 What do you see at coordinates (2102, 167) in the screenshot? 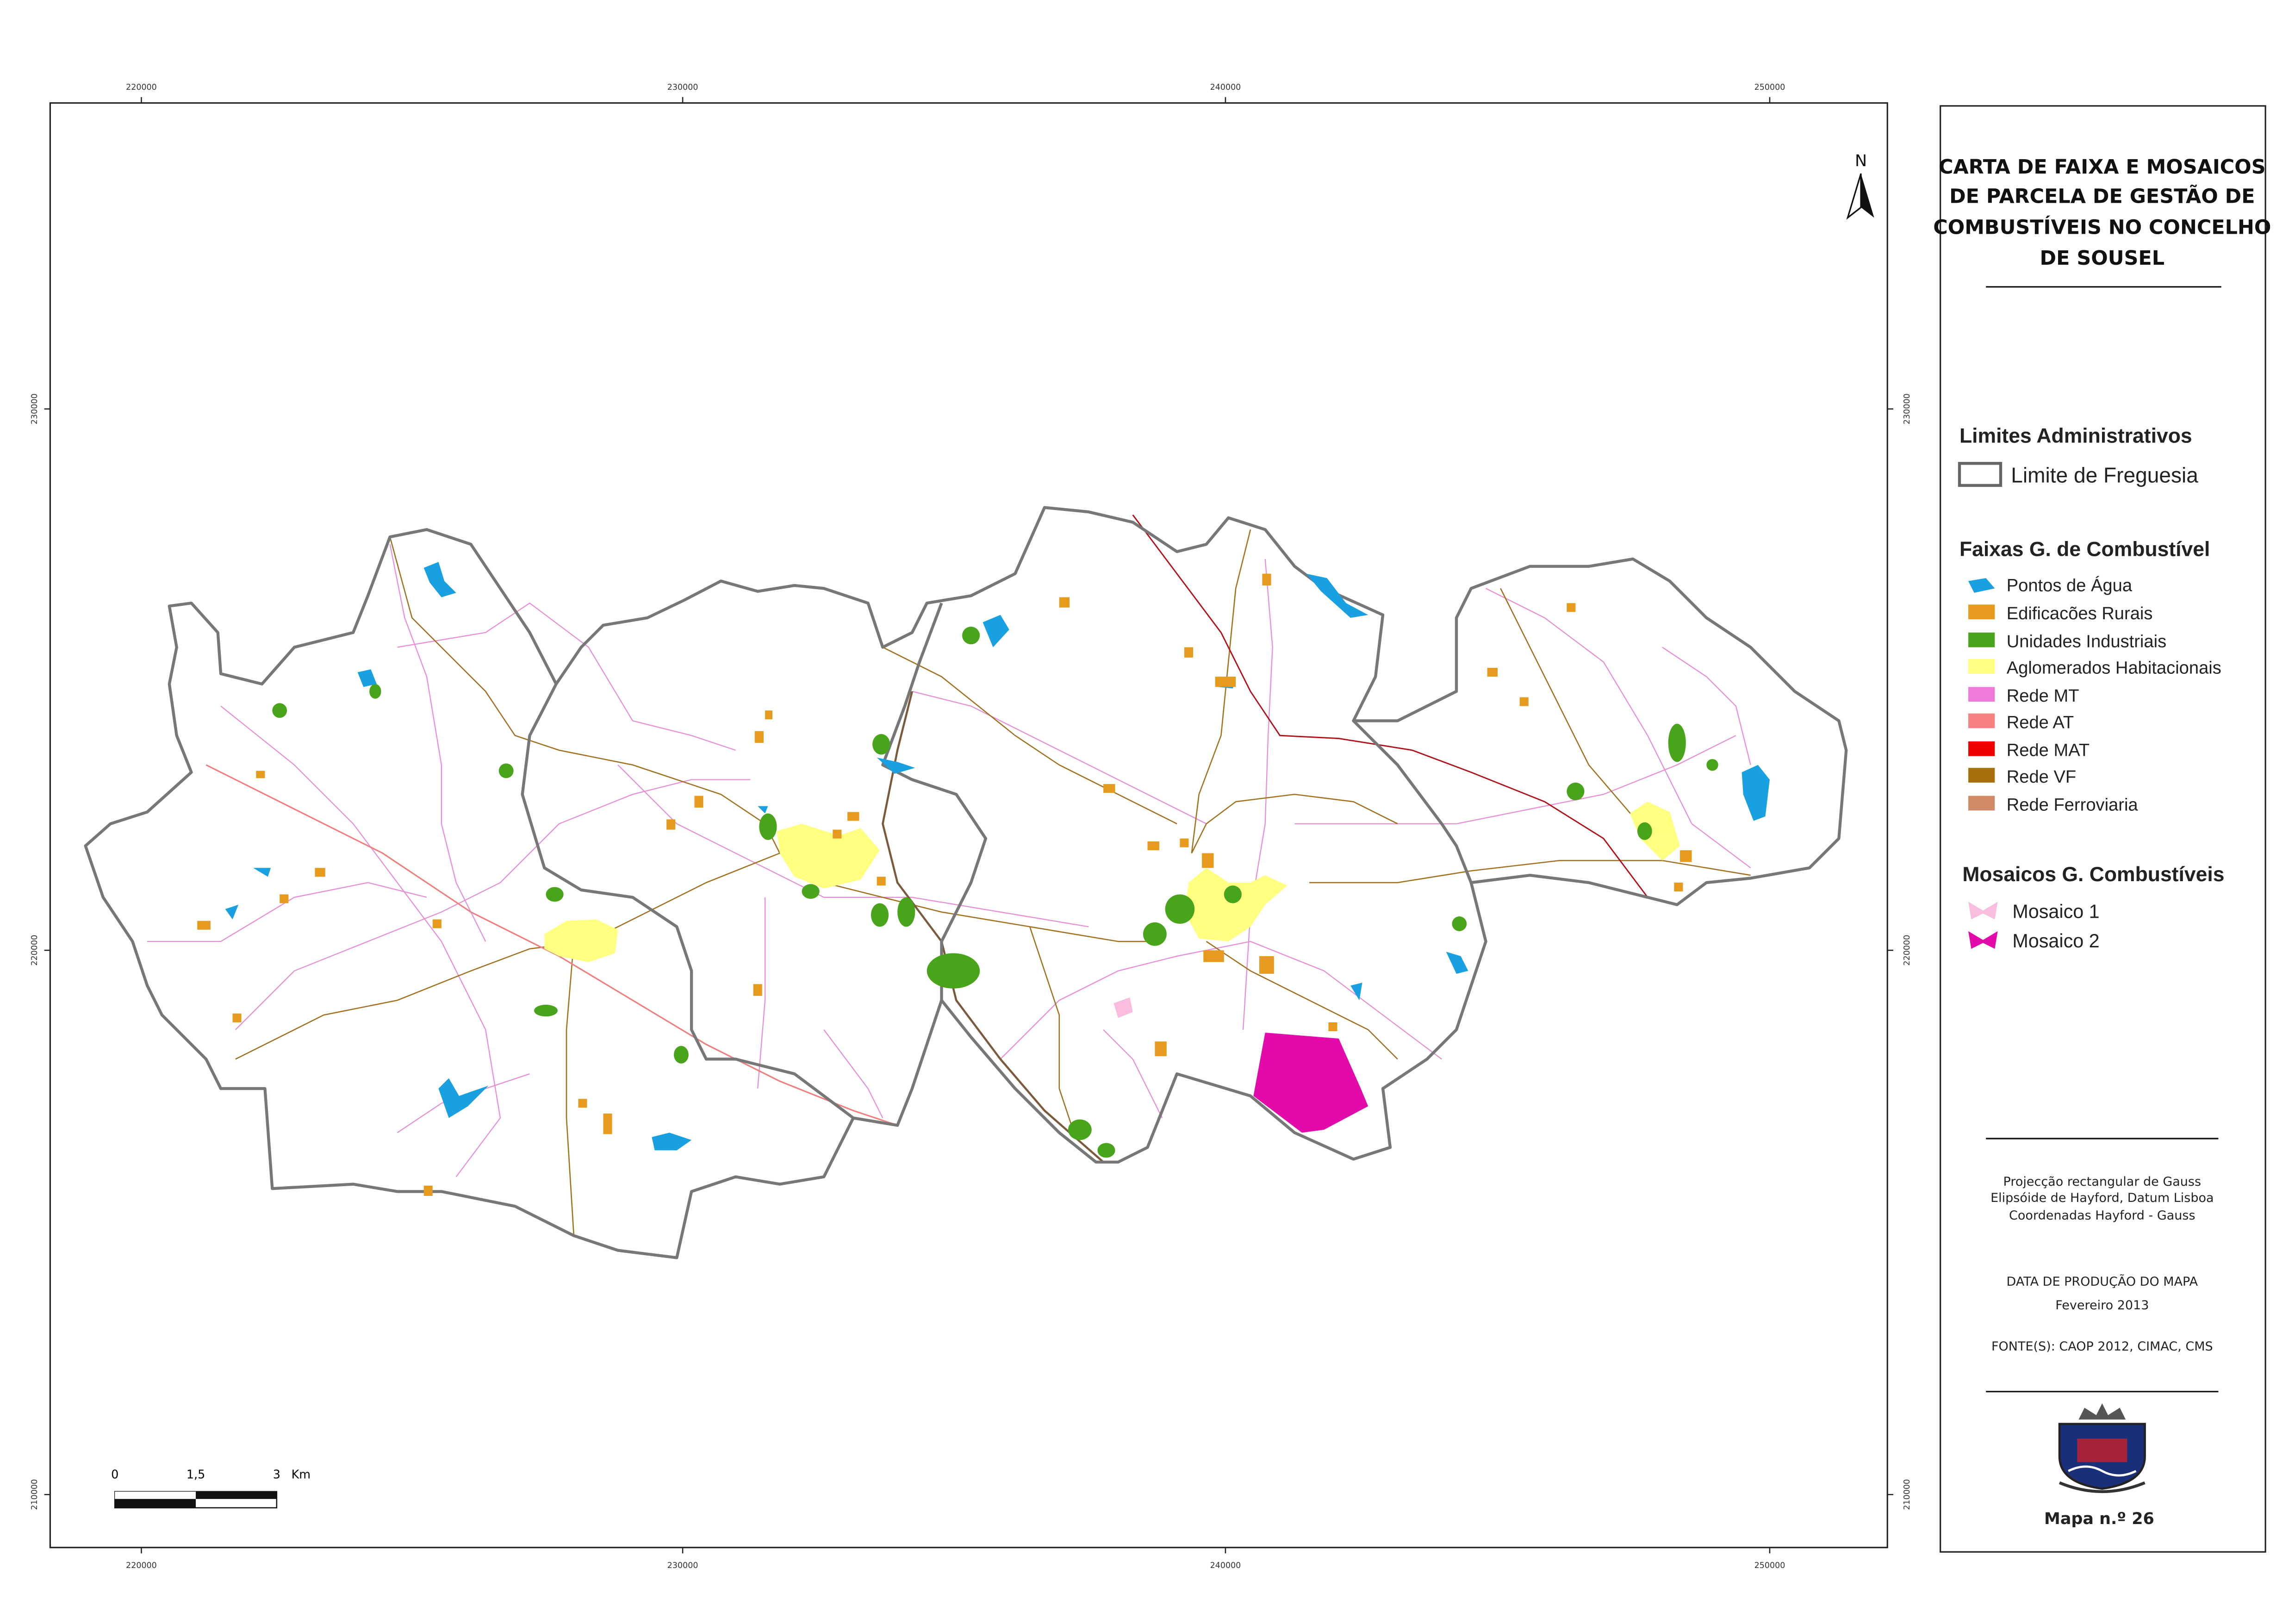
I see `title-line: CARTA DE FAIXA E MOSAICOS` at bounding box center [2102, 167].